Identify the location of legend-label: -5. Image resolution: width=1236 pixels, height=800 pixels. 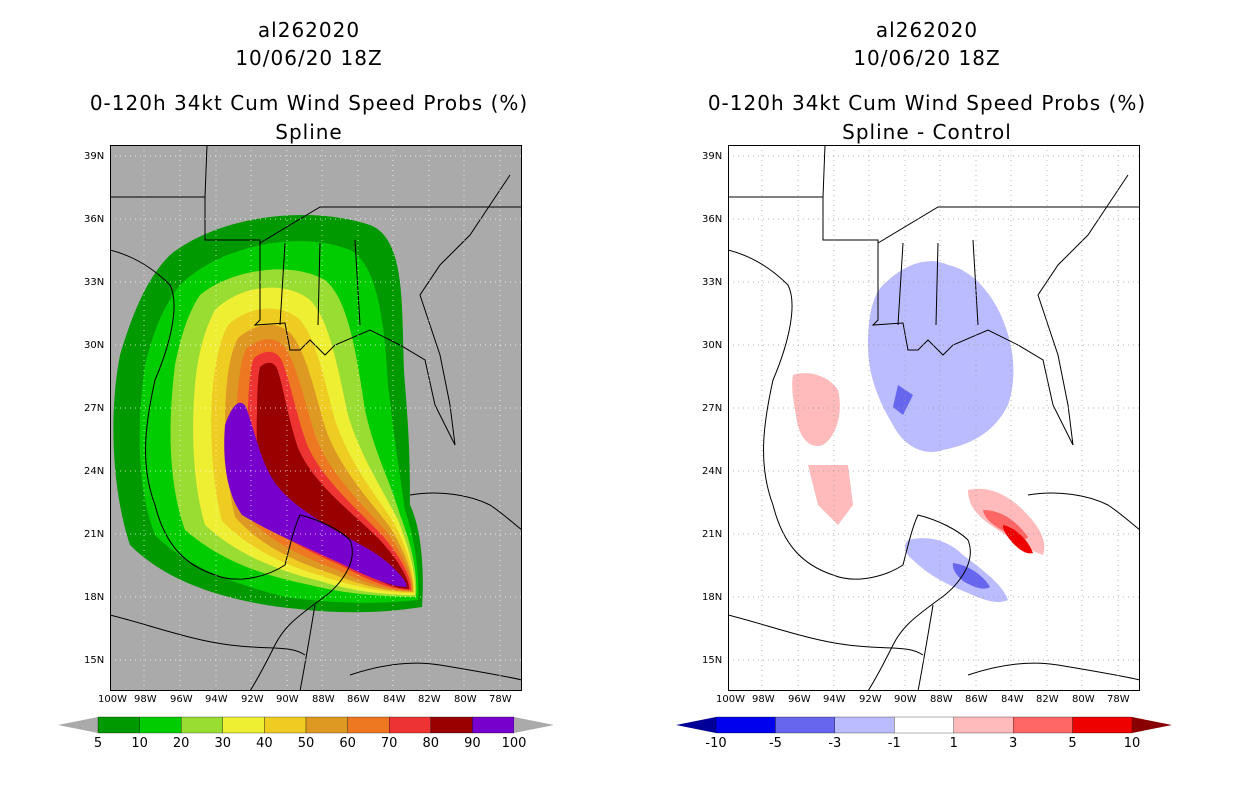
(775, 743).